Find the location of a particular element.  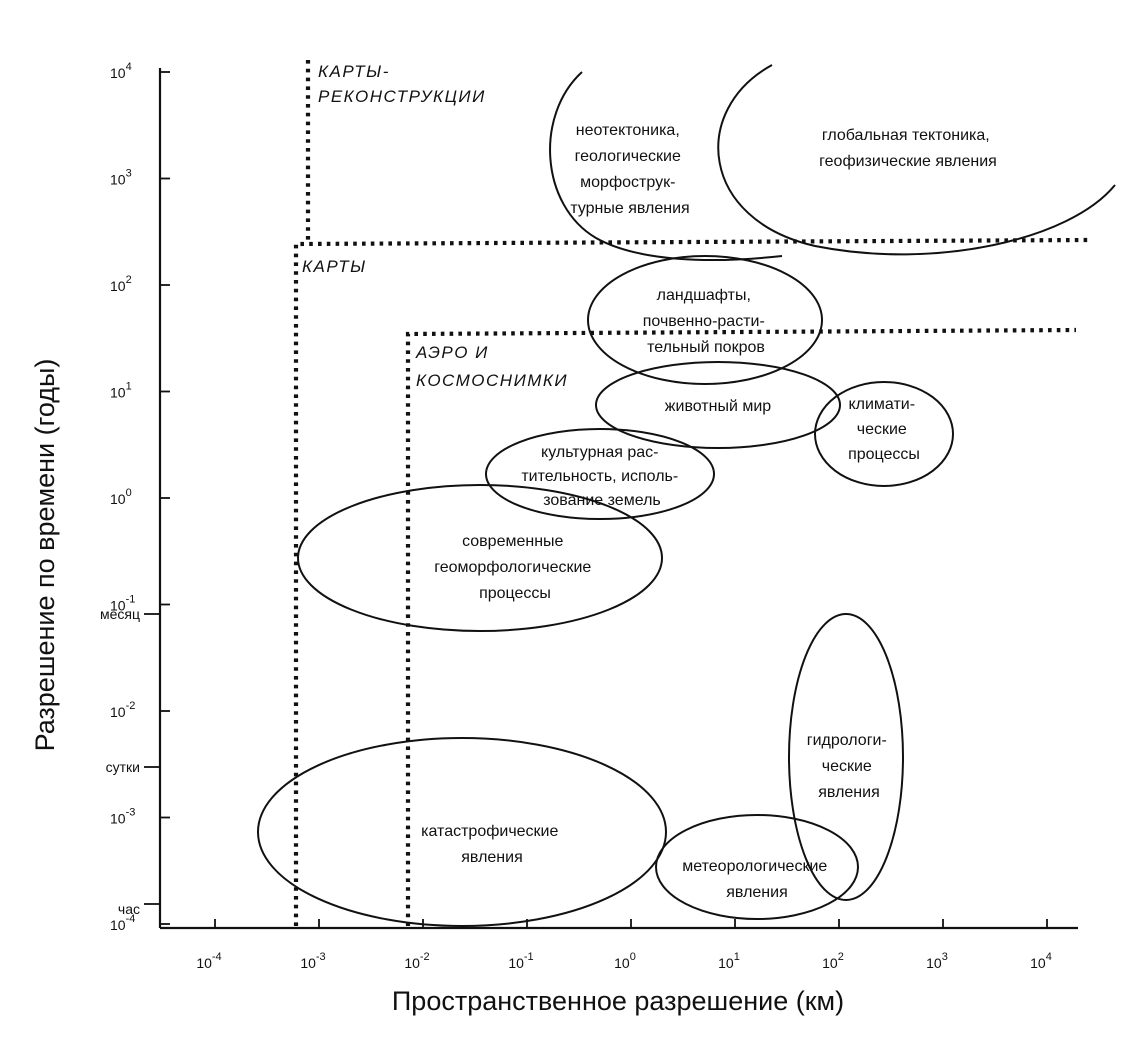

geomorphology-outline is located at coordinates (480, 558).